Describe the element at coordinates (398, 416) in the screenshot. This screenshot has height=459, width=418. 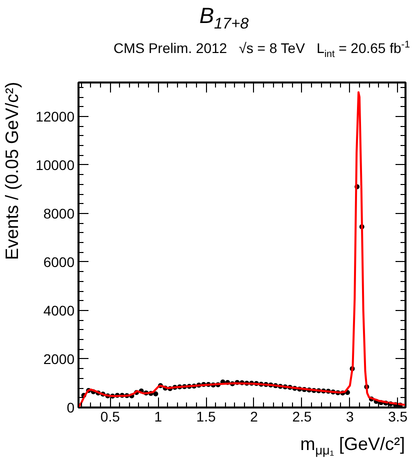
I see `x-tick-label: 3.5` at that location.